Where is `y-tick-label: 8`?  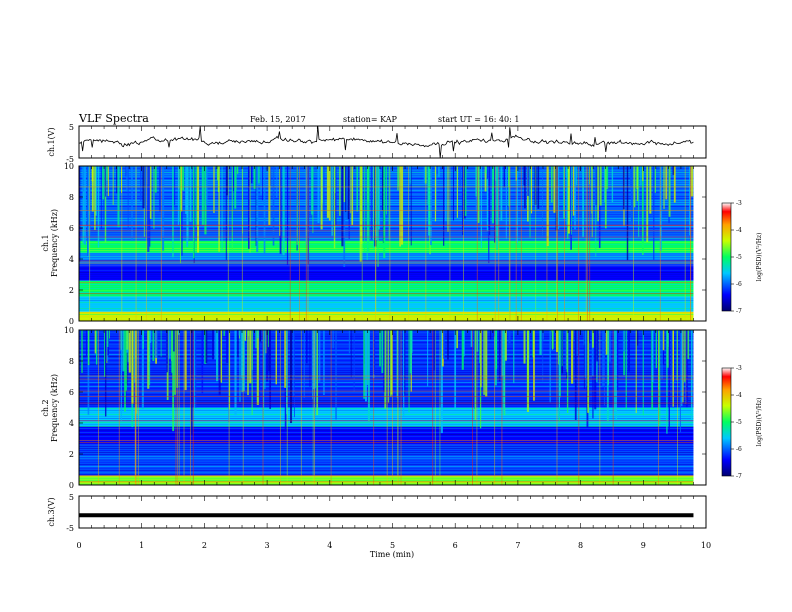
y-tick-label: 8 is located at coordinates (71, 197).